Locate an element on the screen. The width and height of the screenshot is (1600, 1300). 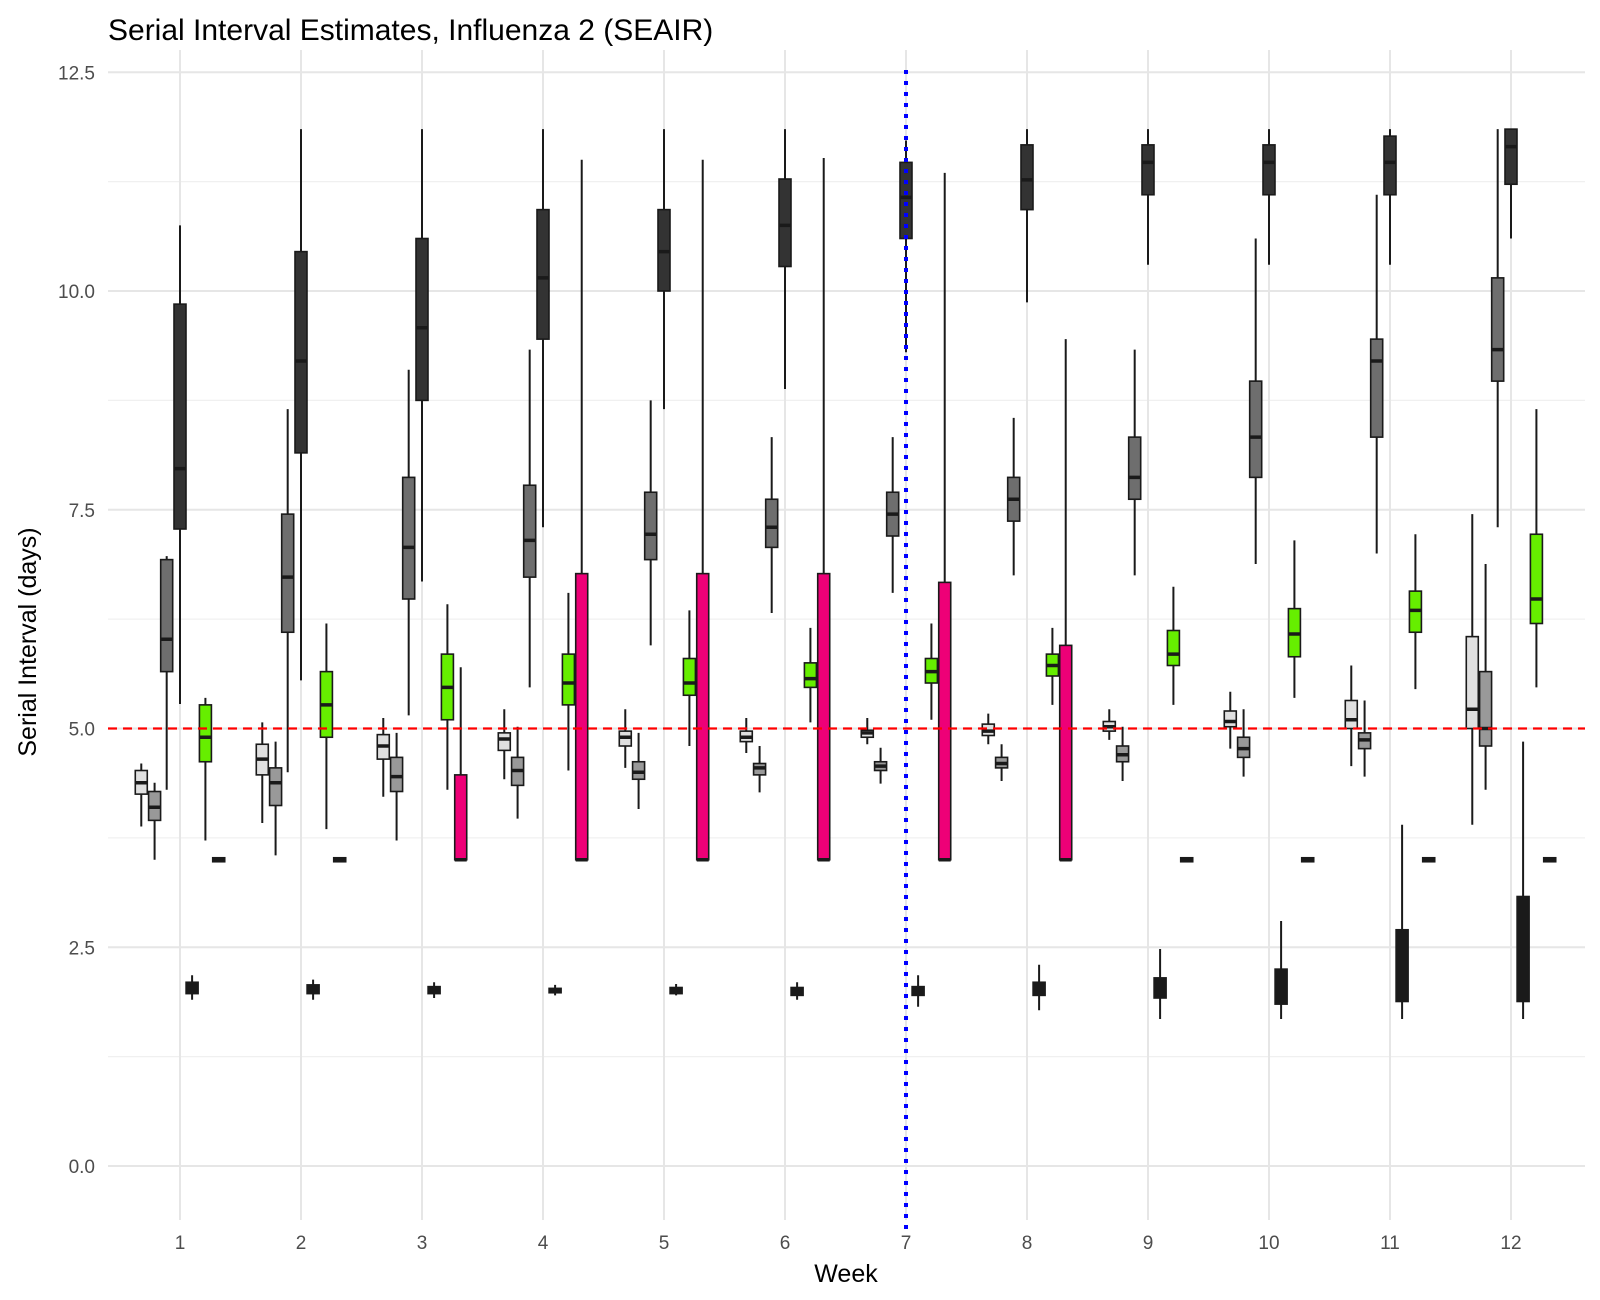
x-tick-label: 7 is located at coordinates (906, 1243).